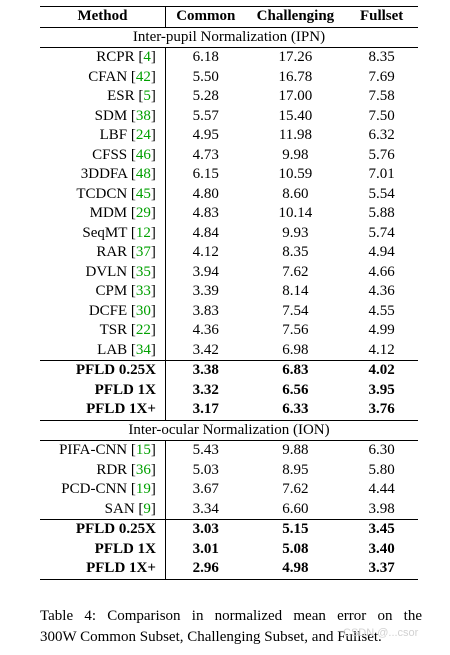  I want to click on fullset-value: 4.66, so click(381, 271).